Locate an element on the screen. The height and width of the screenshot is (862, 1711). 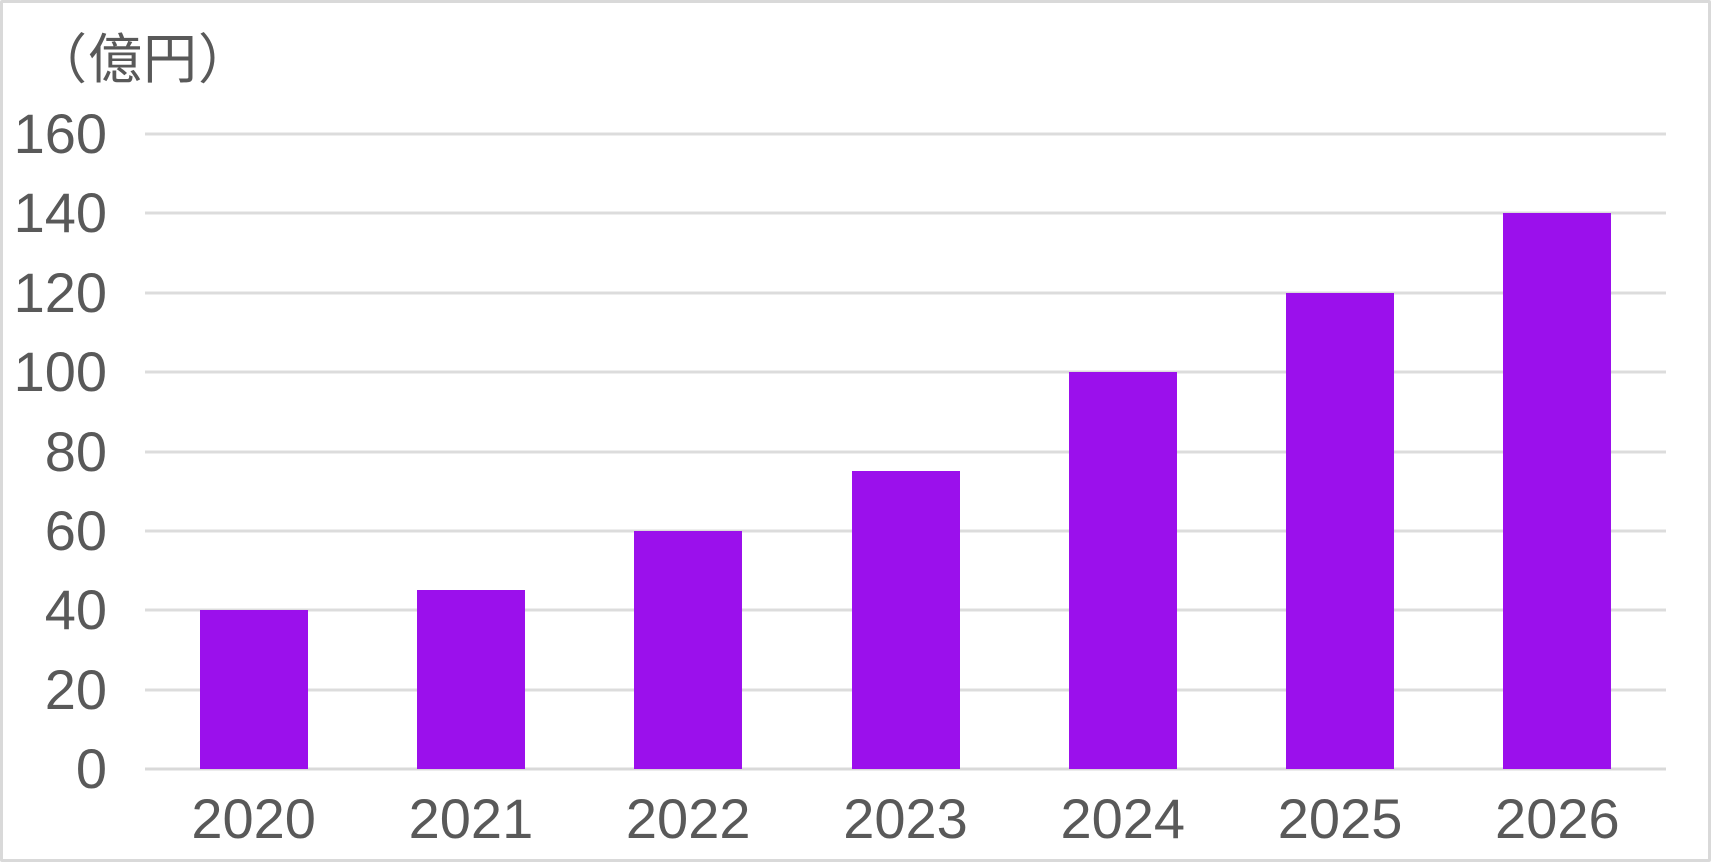
y-axis-tick-label: 20 is located at coordinates (75, 689).